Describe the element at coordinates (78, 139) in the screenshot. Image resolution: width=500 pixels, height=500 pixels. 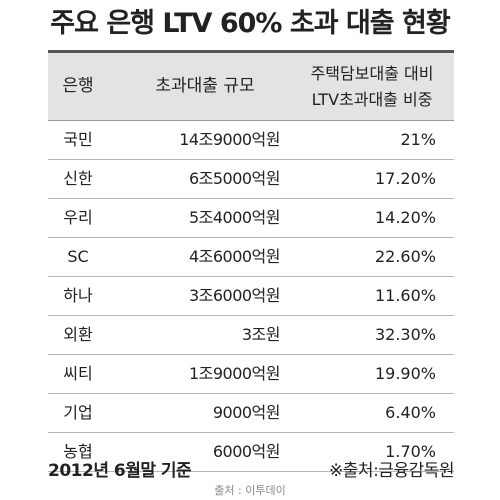
I see `cell-bank: 국민` at that location.